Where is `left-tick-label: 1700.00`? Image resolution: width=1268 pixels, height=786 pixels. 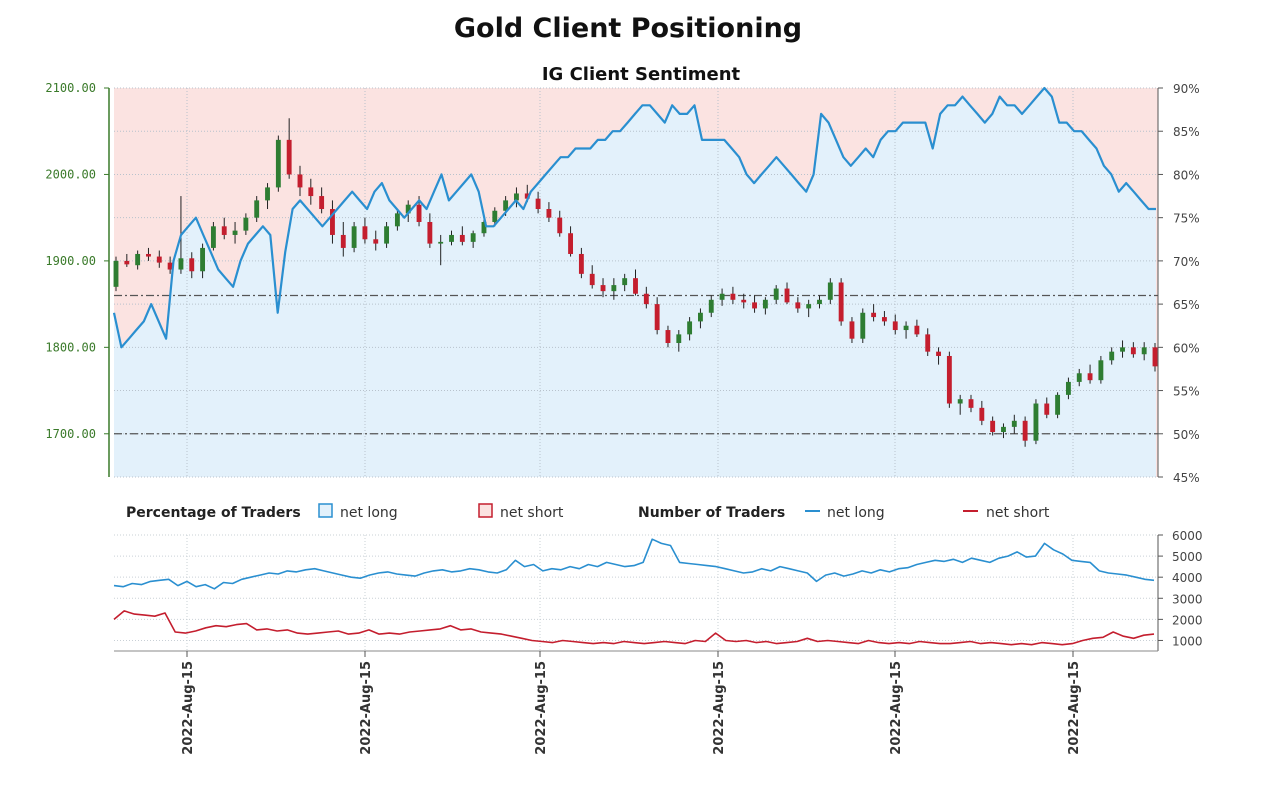
left-tick-label: 1700.00 is located at coordinates (70, 434).